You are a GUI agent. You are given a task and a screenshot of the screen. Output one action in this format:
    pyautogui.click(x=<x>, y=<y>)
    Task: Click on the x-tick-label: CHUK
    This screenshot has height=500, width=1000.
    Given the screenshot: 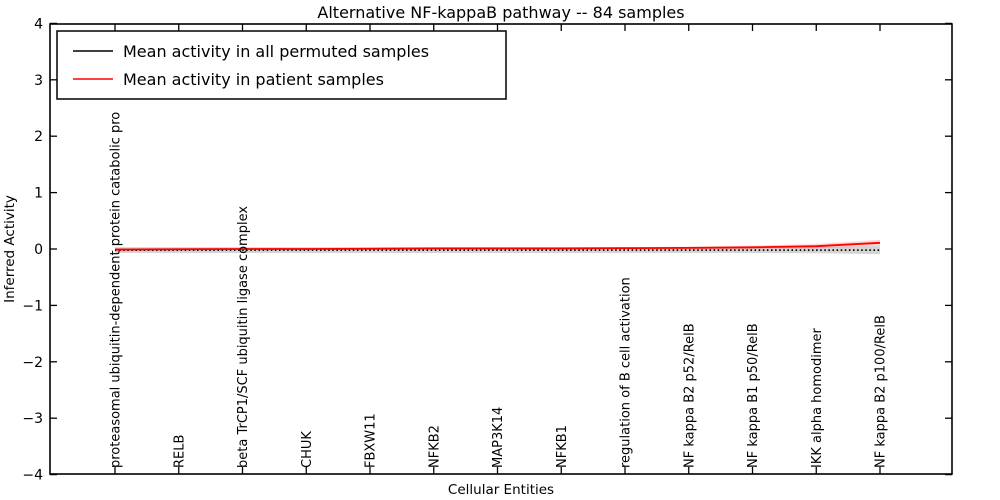 What is the action you would take?
    pyautogui.click(x=307, y=449)
    